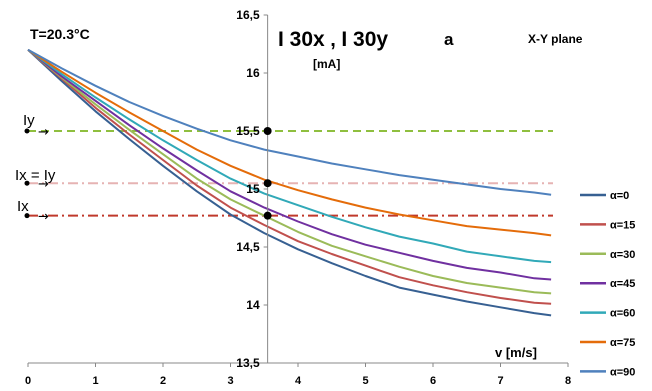 The height and width of the screenshot is (391, 652). What do you see at coordinates (248, 15) in the screenshot?
I see `y-tick-label-6: 16,5` at bounding box center [248, 15].